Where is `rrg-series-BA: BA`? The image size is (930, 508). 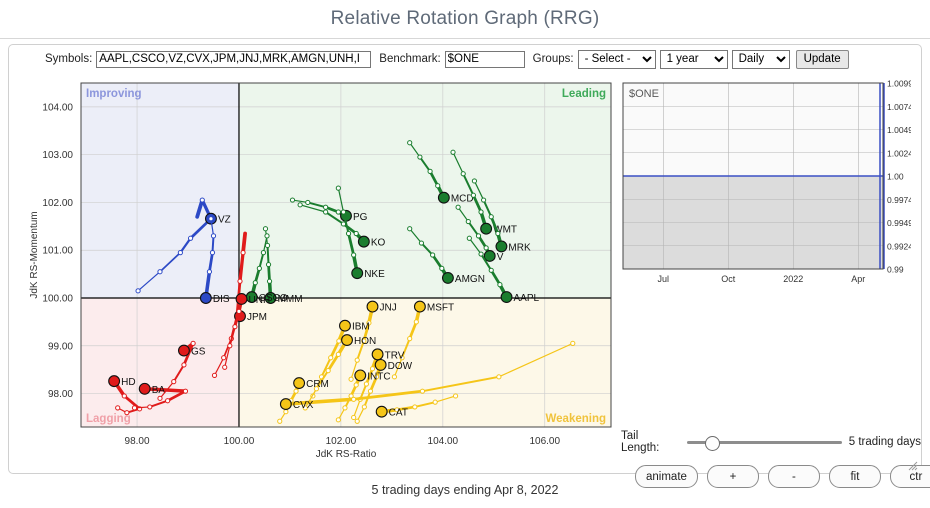 rrg-series-BA: BA is located at coordinates (160, 396).